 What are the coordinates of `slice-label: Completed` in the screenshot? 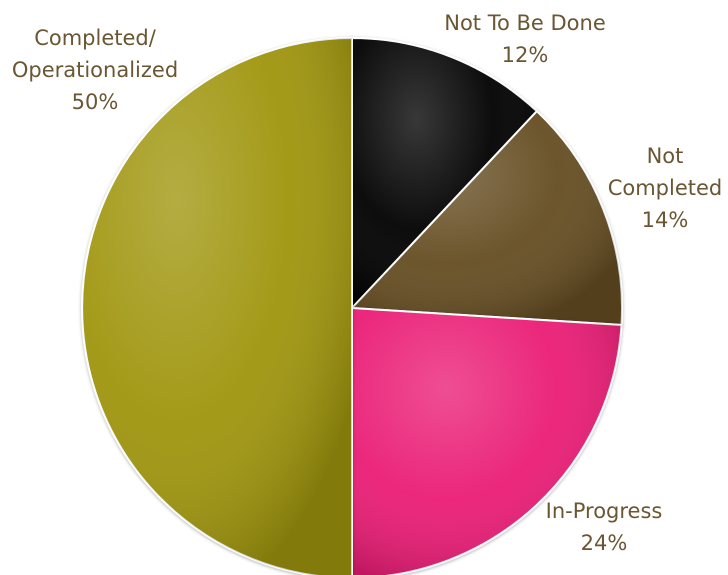 It's located at (665, 188).